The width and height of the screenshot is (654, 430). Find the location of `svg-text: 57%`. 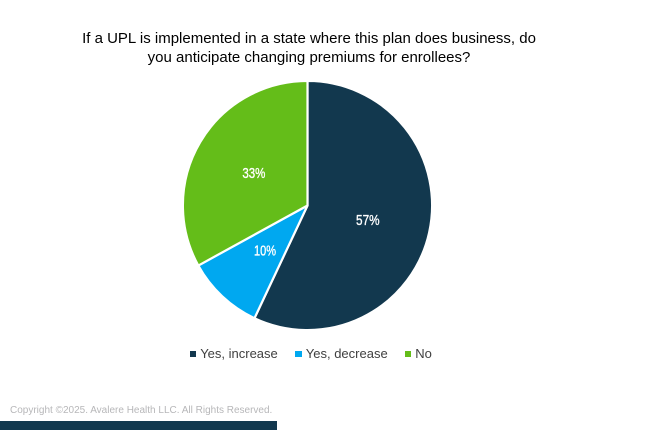

svg-text: 57% is located at coordinates (368, 221).